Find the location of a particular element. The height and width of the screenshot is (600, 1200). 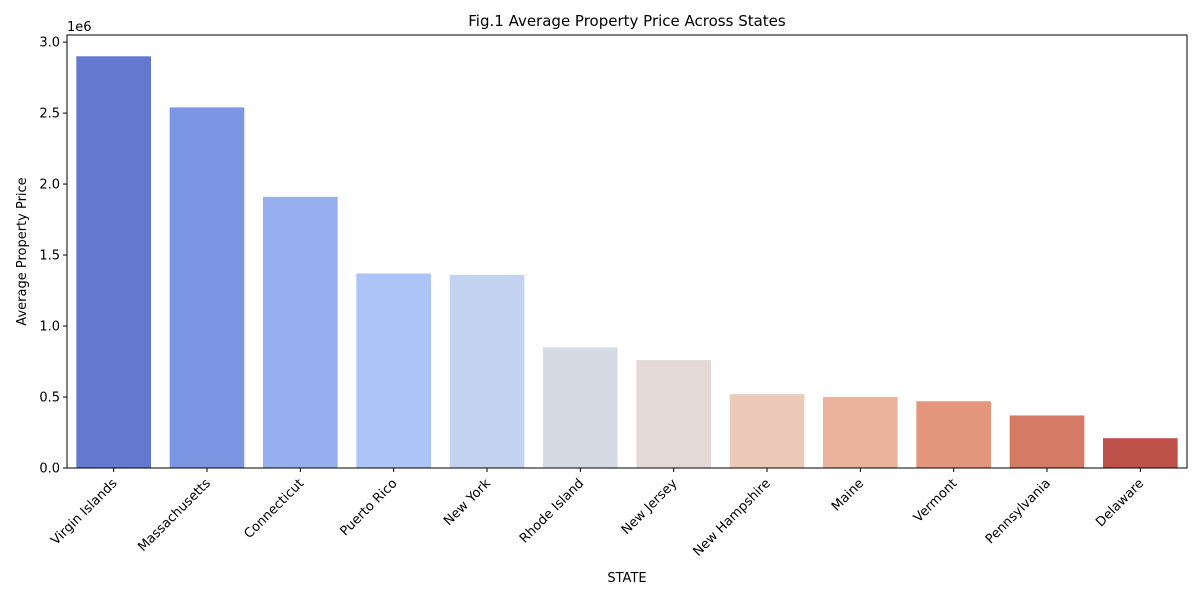

x-tick-label: Virgin Islands is located at coordinates (84, 512).